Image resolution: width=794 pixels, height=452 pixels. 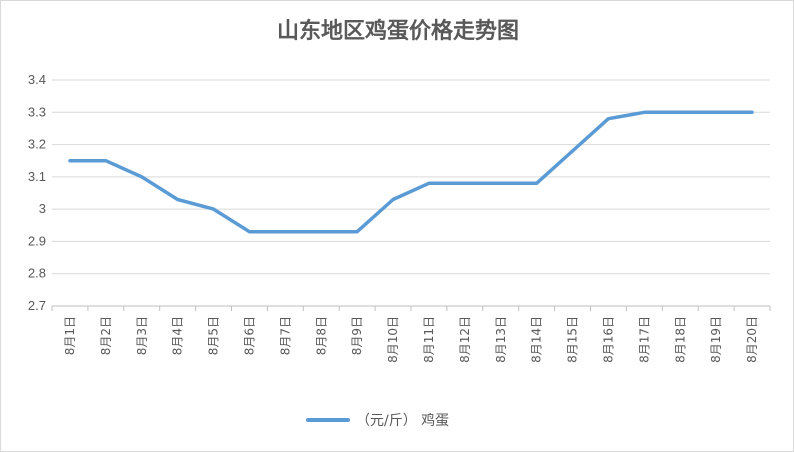 What do you see at coordinates (680, 339) in the screenshot?
I see `x-tick-label: 8月18日` at bounding box center [680, 339].